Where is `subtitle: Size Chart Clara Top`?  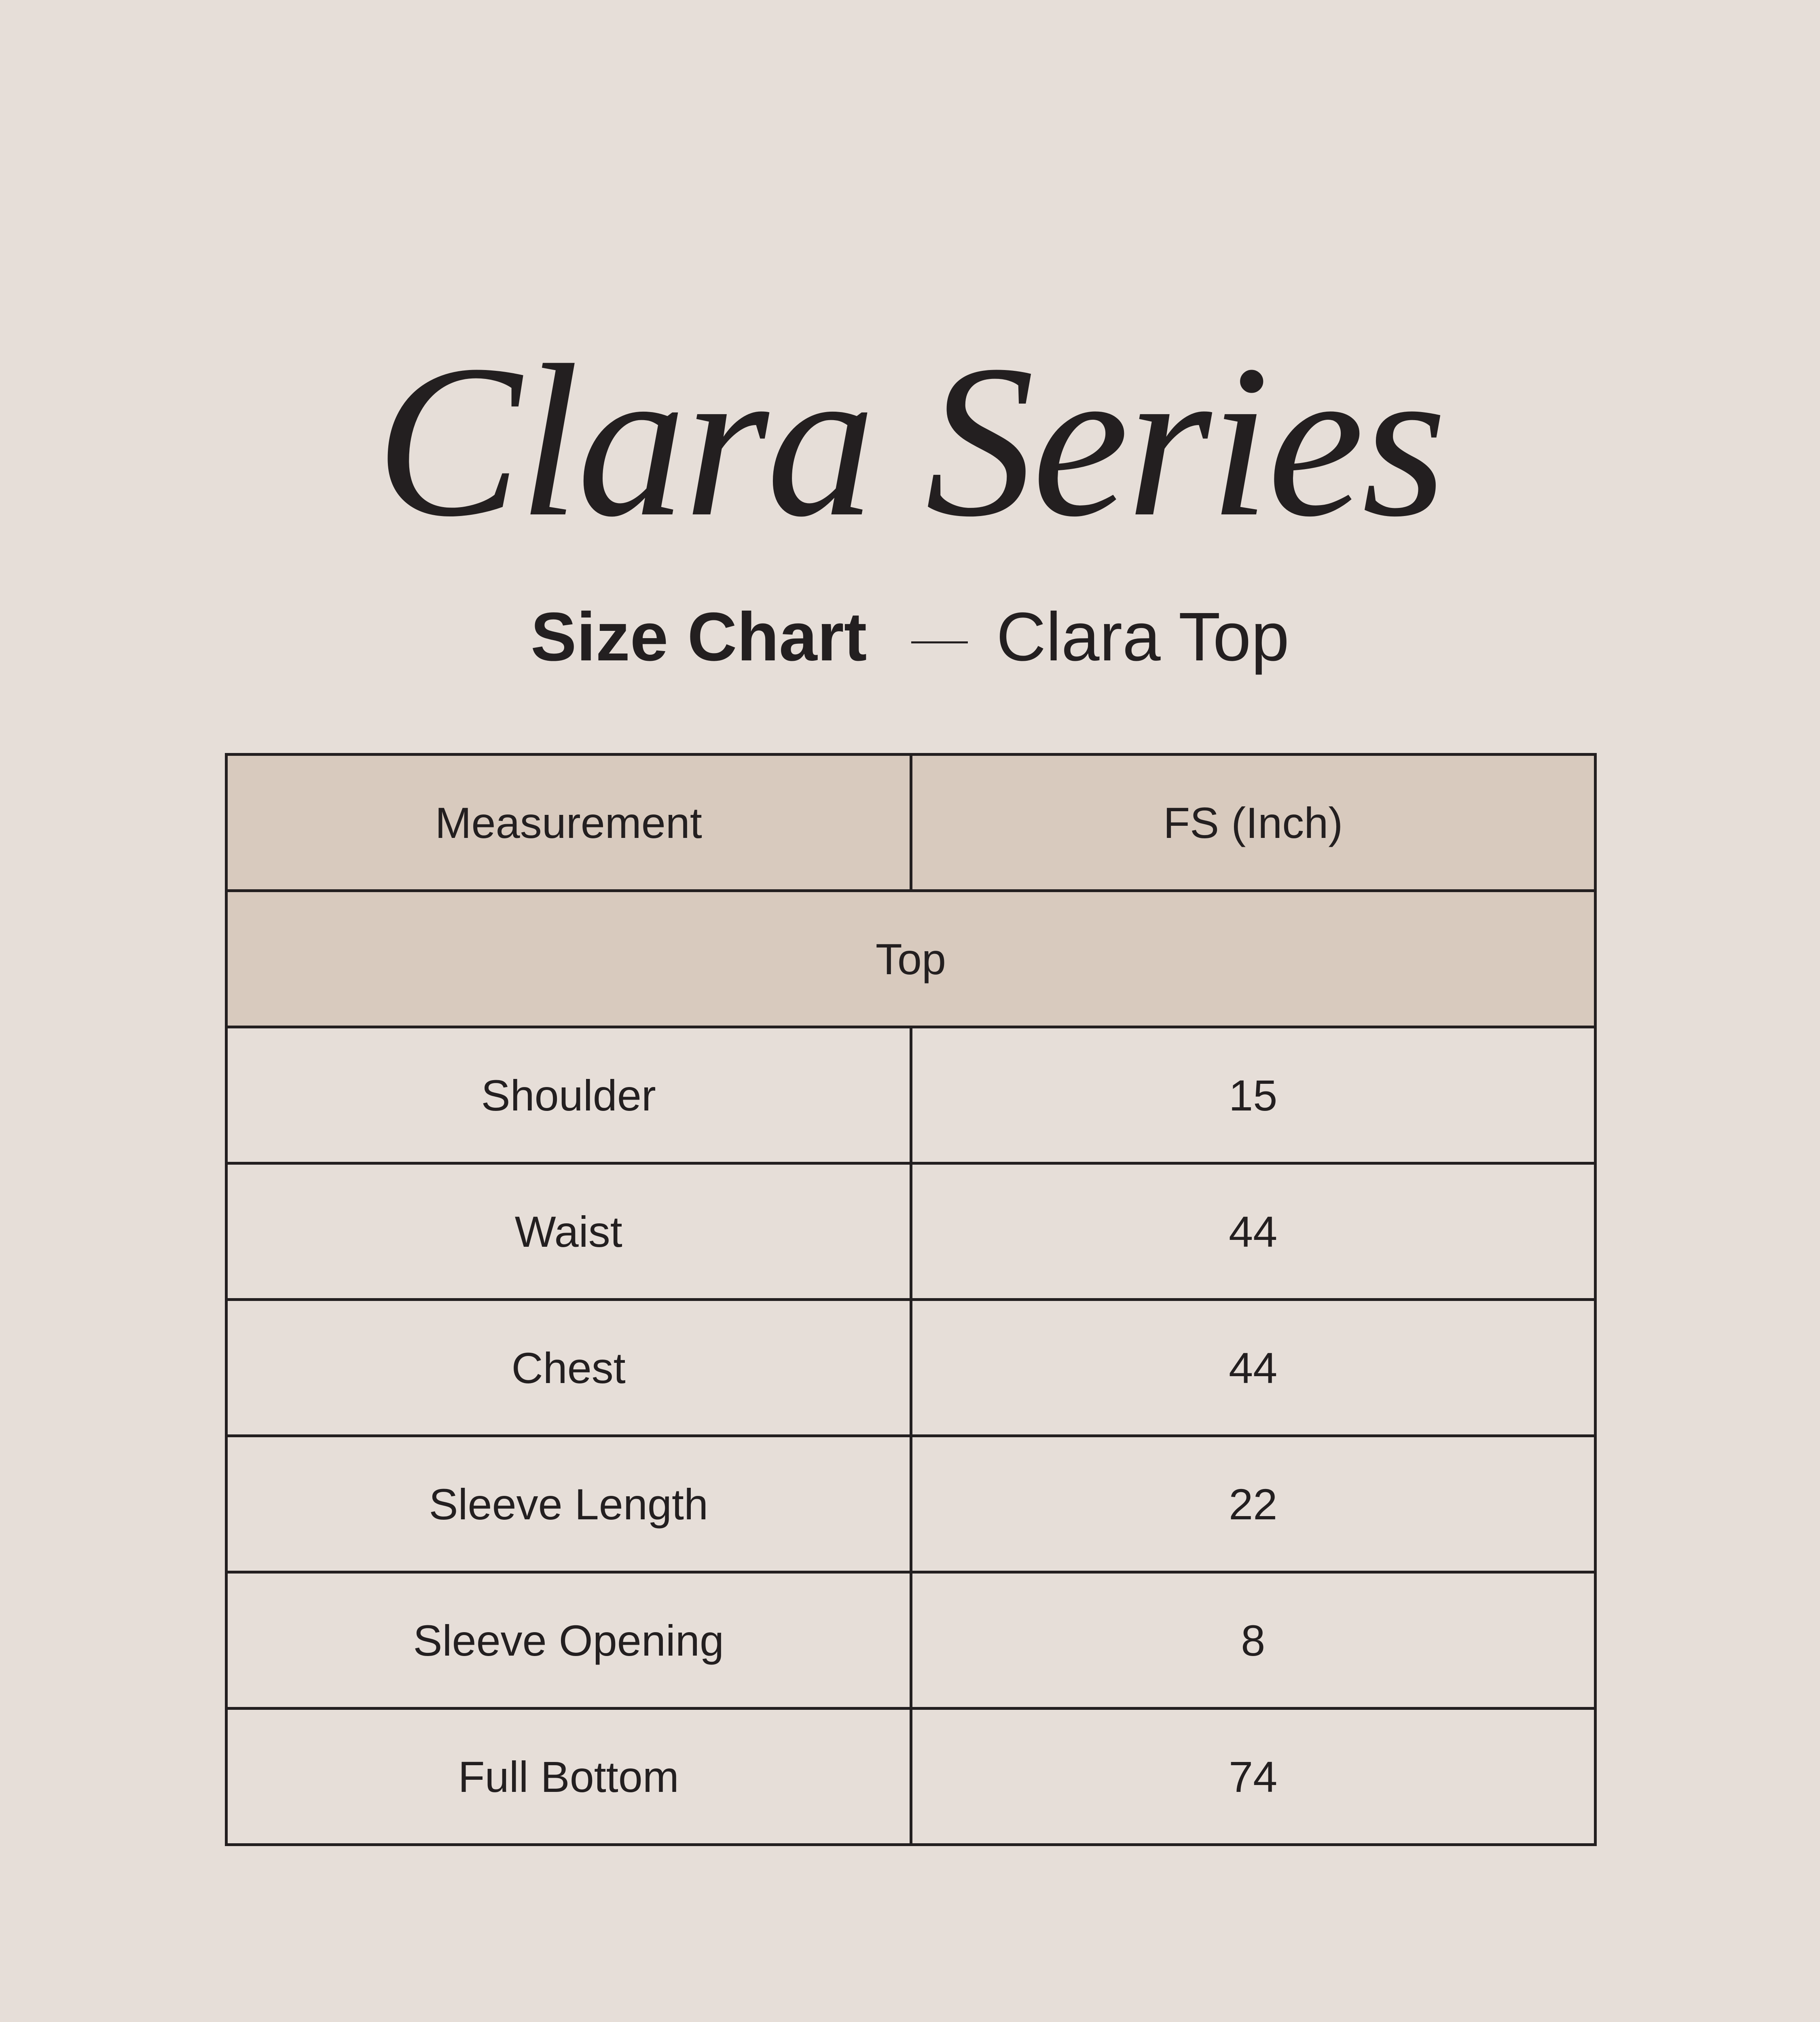 subtitle: Size Chart Clara Top is located at coordinates (910, 637).